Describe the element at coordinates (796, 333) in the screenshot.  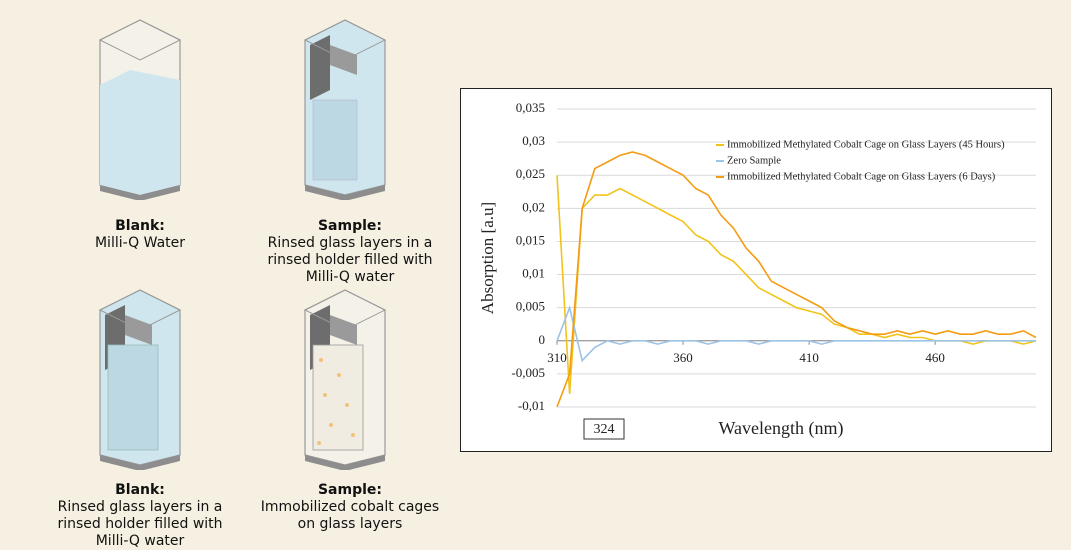
I see `series-line` at that location.